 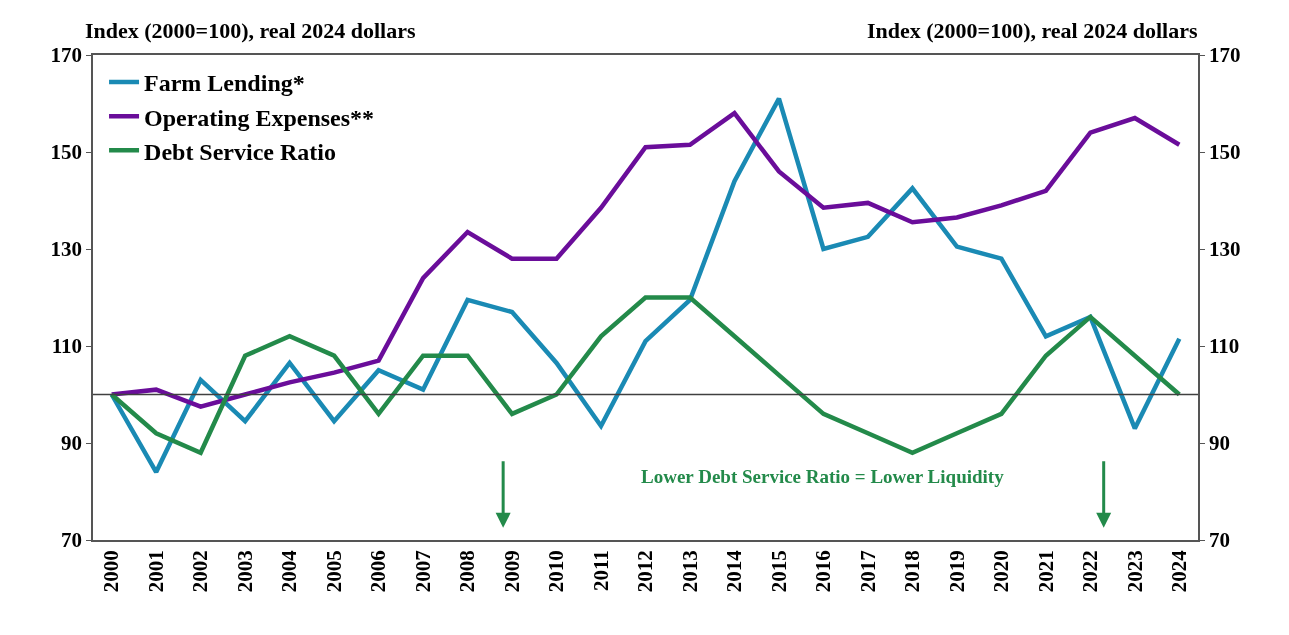 I want to click on x-tick-label: 2009, so click(x=511, y=571).